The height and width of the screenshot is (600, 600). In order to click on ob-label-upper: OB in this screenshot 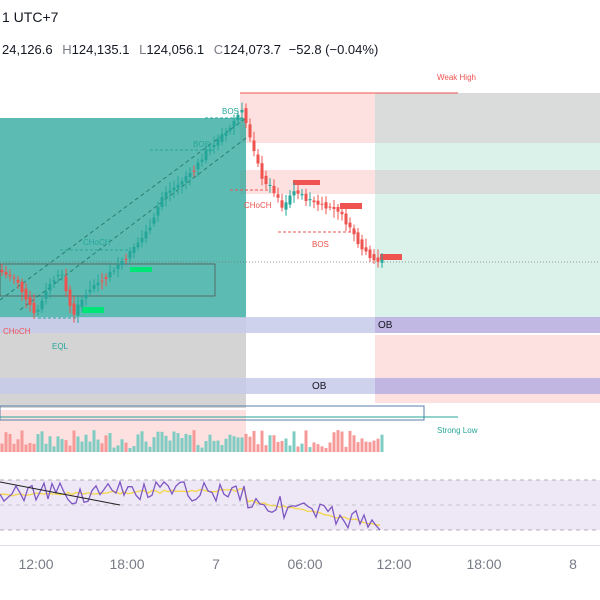, I will do `click(385, 325)`.